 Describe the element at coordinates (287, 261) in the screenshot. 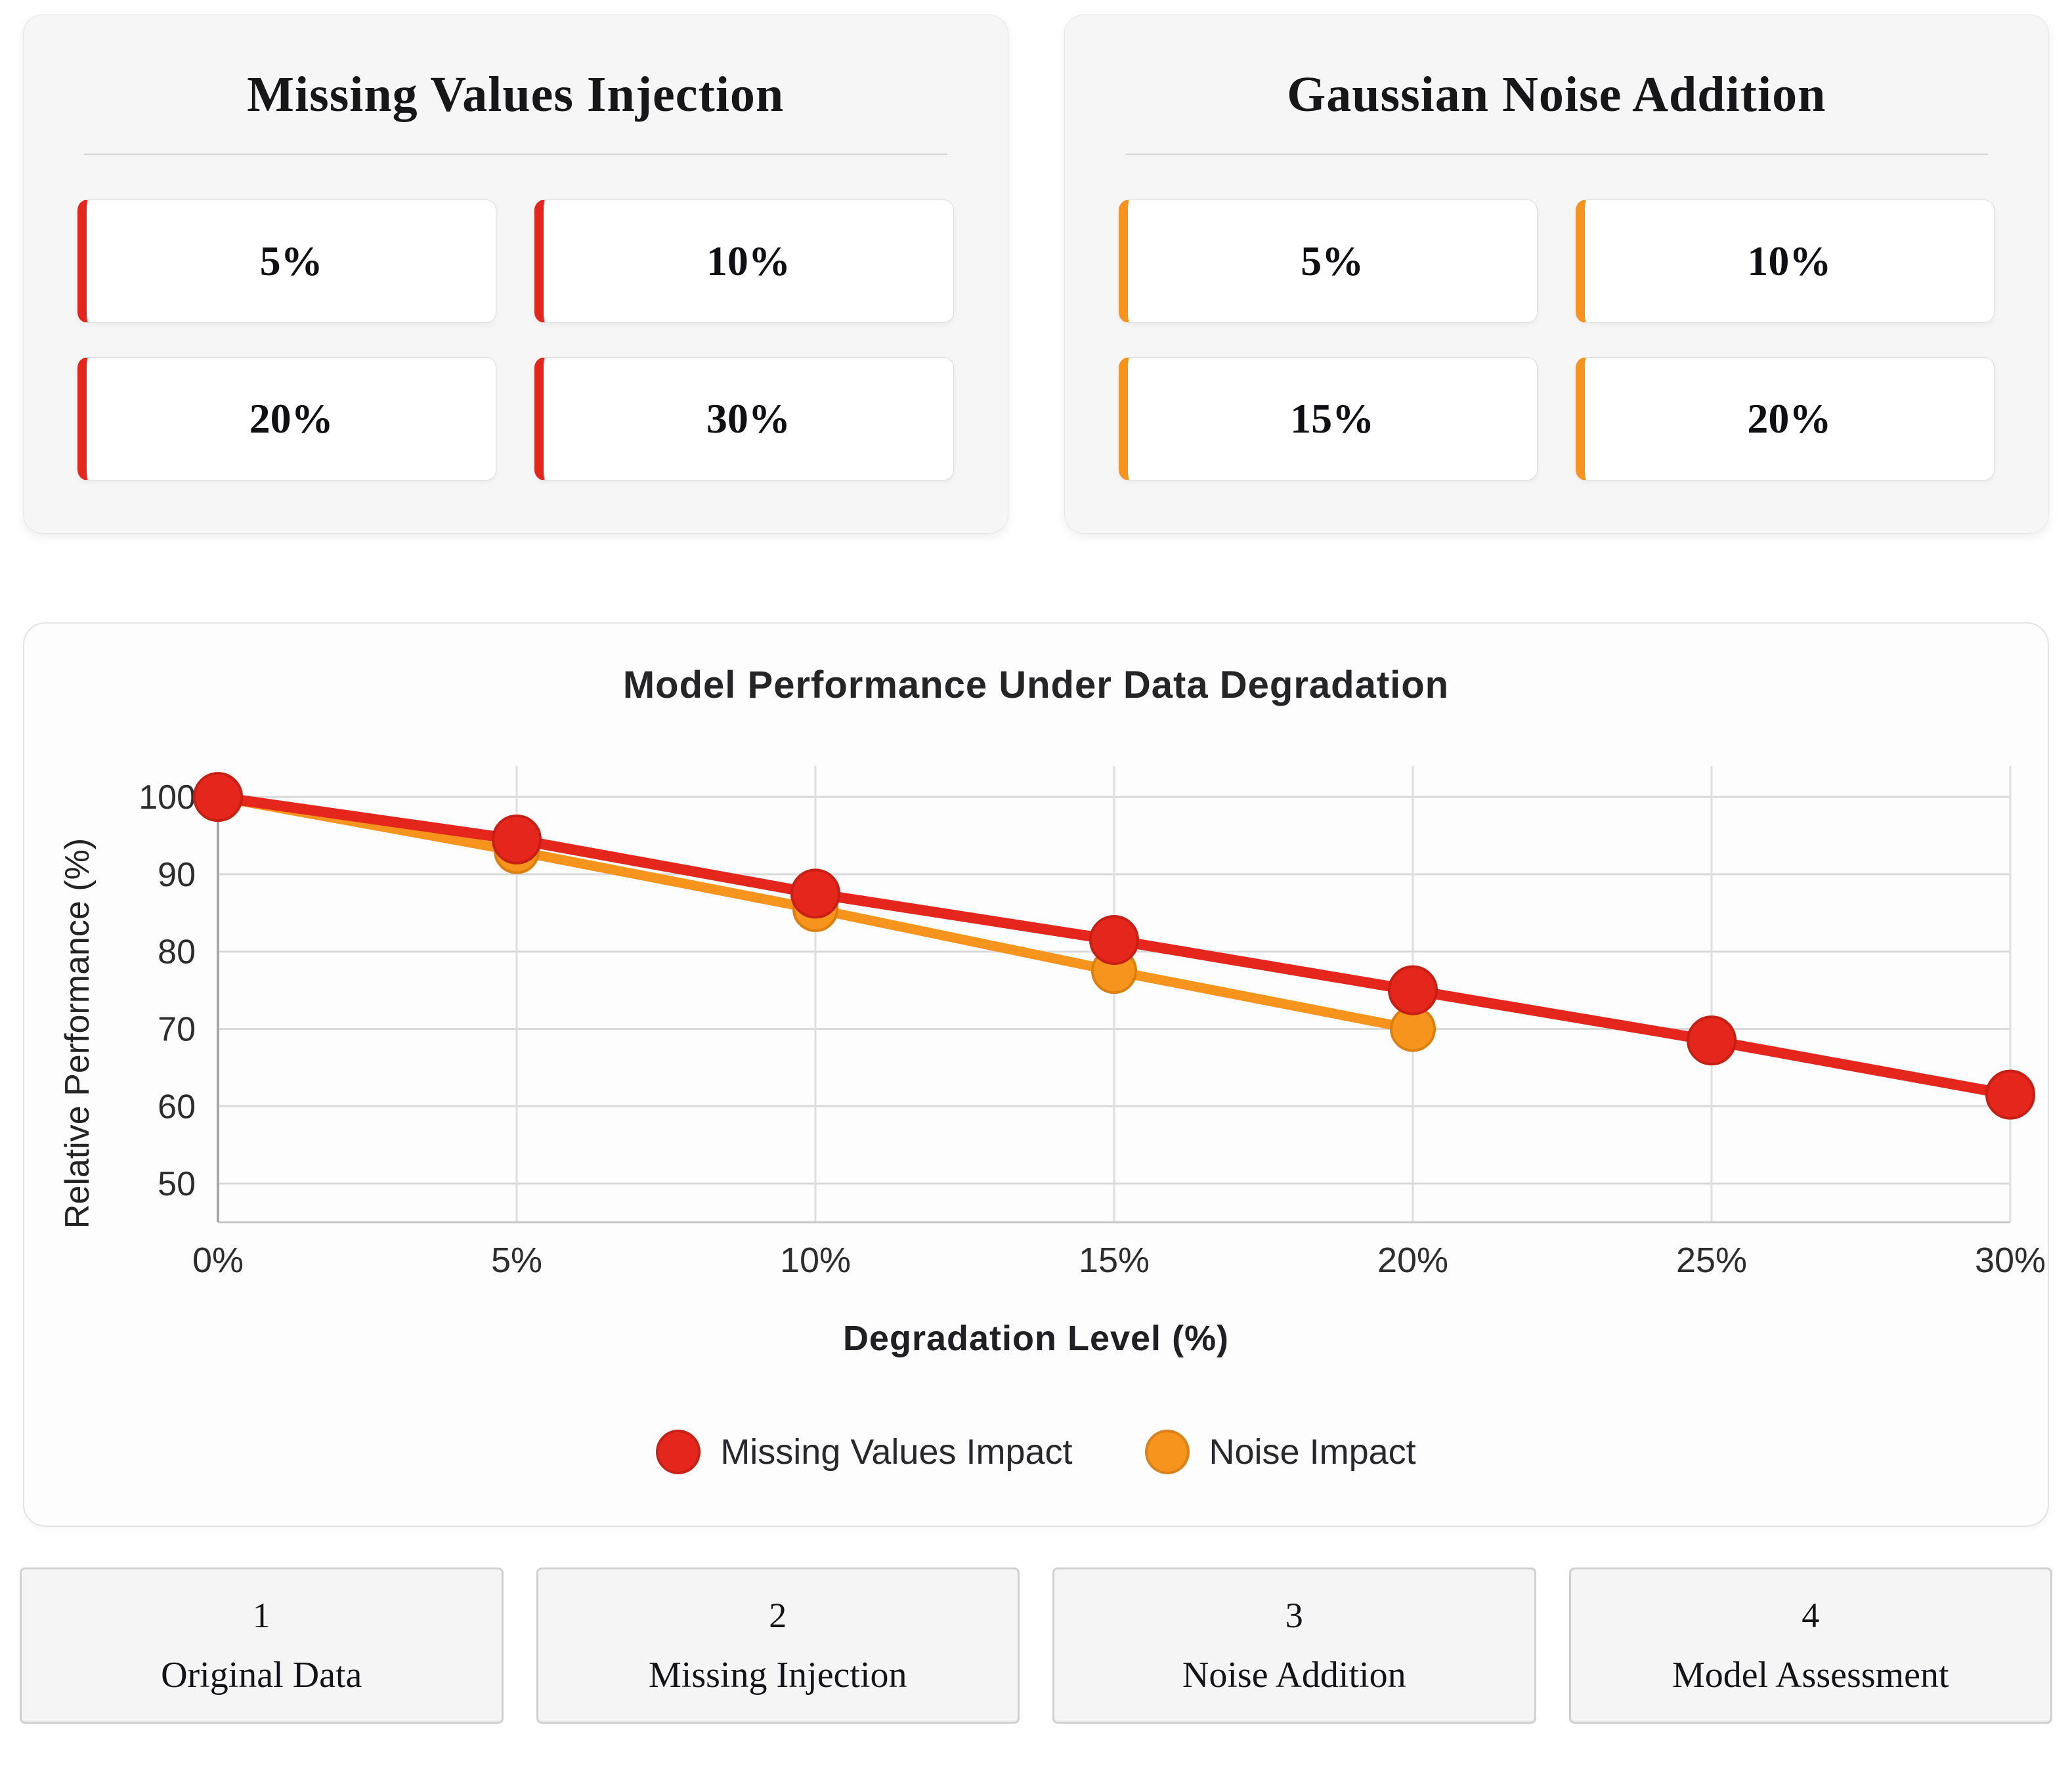

I see `missing-option-5pct: 5%` at that location.